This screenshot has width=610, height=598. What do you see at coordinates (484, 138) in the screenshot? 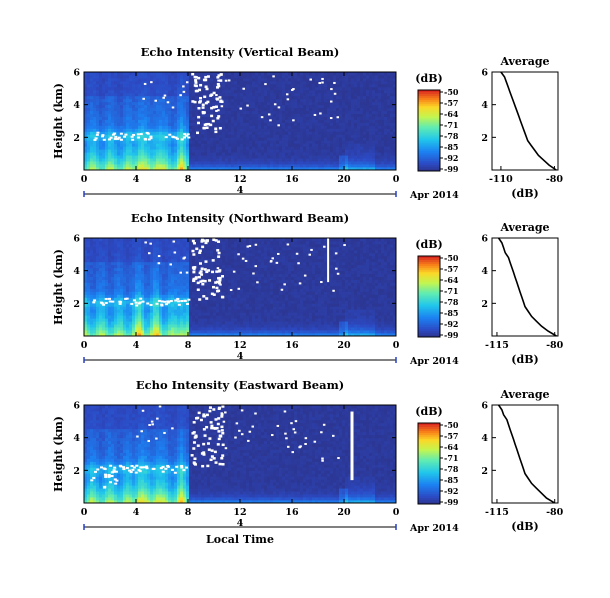
I see `profile-y-tick-label: 2` at bounding box center [484, 138].